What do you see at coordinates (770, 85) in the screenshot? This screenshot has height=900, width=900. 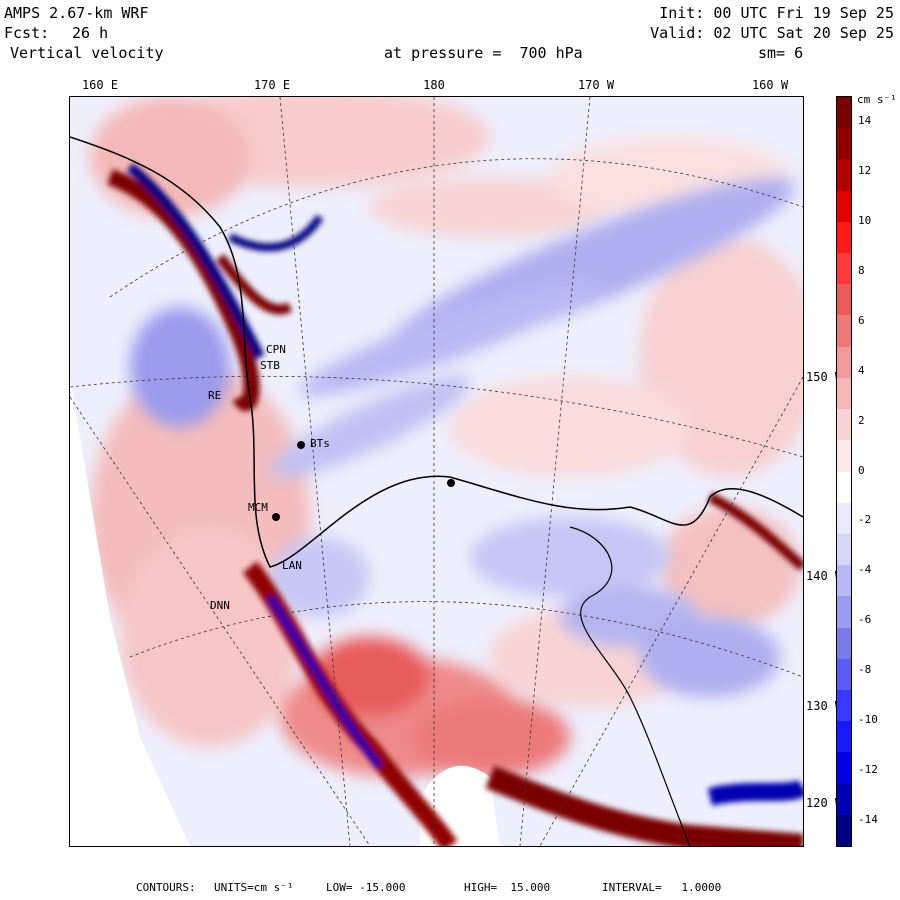 I see `lon-label-160w: 160 W` at bounding box center [770, 85].